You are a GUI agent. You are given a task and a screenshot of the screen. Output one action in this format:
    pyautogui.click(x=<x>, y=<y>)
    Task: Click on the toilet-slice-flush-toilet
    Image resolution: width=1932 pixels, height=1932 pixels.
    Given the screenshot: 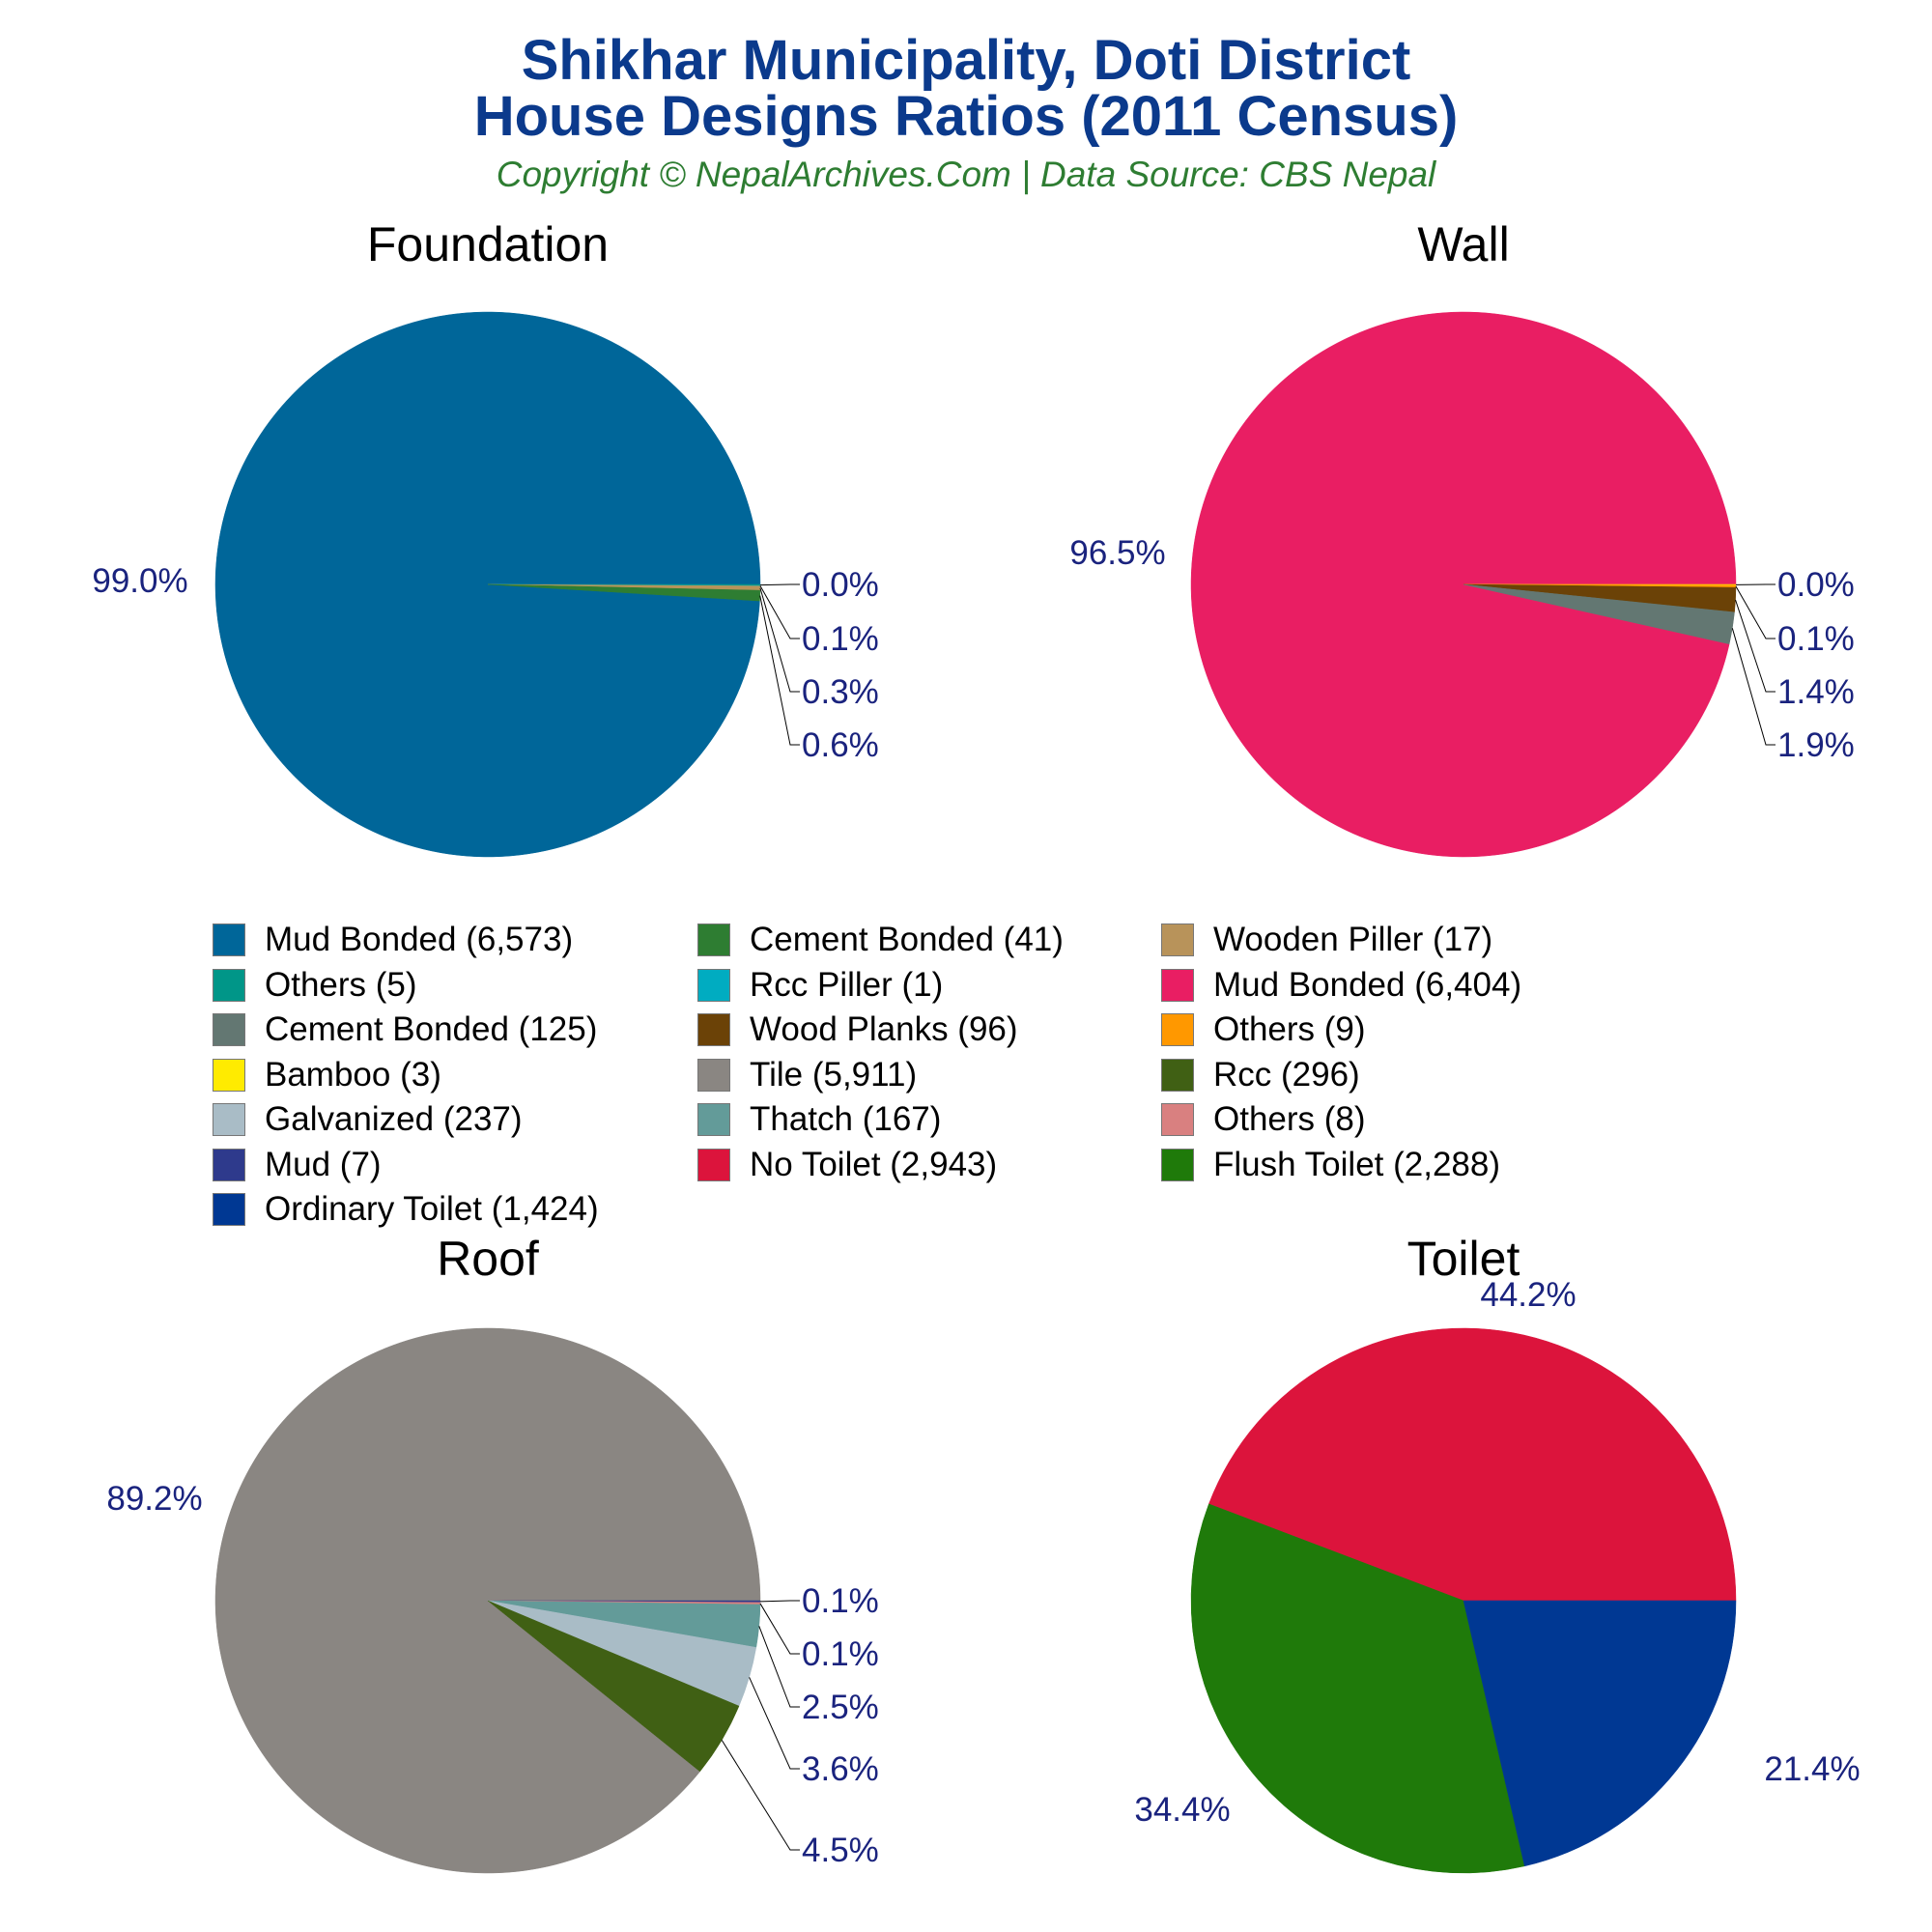 What is the action you would take?
    pyautogui.click(x=1357, y=1688)
    